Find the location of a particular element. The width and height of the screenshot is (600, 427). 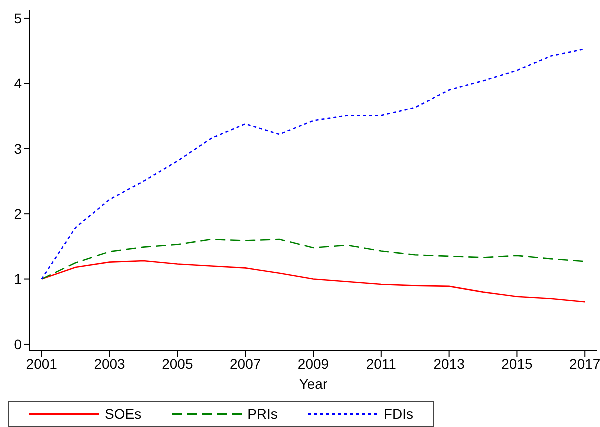

x-tick-label: 2015 is located at coordinates (517, 364).